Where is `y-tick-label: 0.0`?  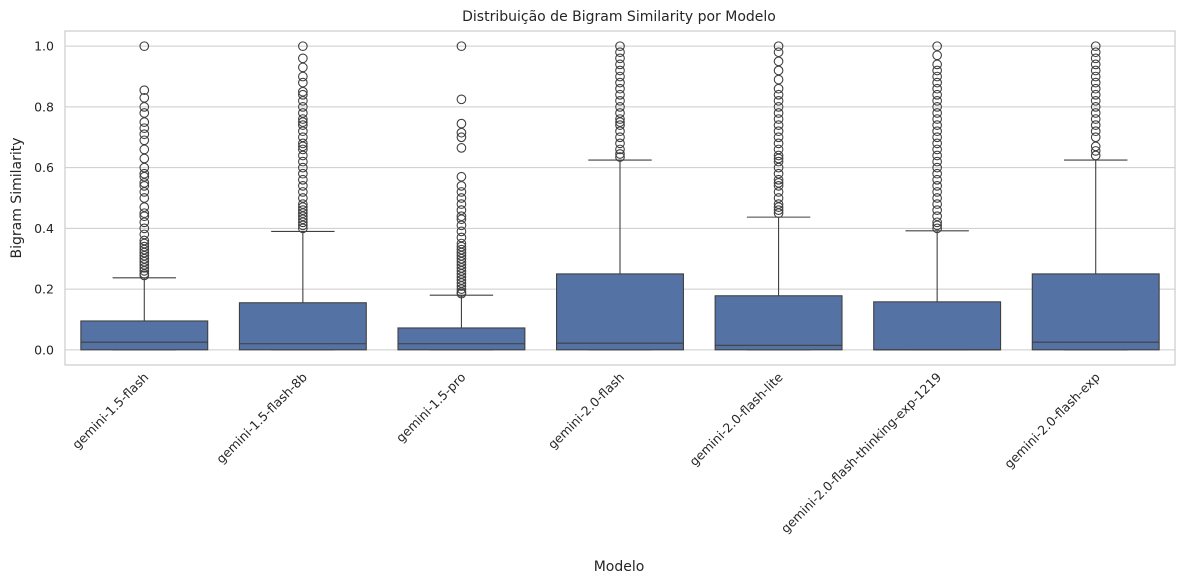 y-tick-label: 0.0 is located at coordinates (44, 349).